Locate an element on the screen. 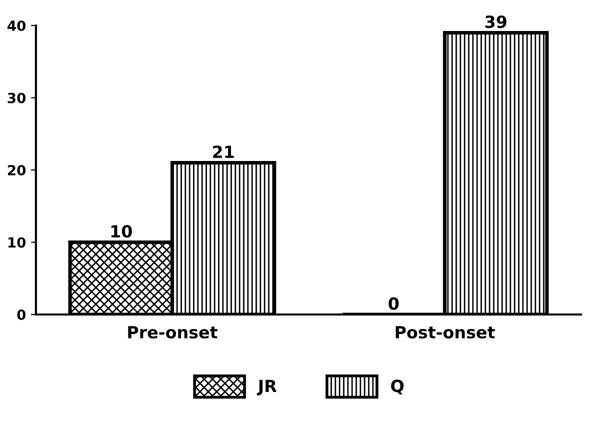  data-label: 39 is located at coordinates (495, 22).